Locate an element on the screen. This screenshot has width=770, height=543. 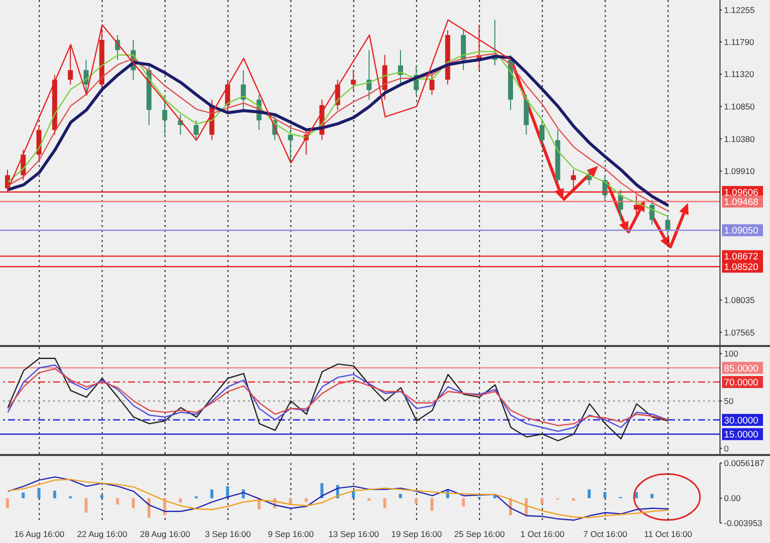
x-tick-label: 22 Aug 16:00 is located at coordinates (102, 534).